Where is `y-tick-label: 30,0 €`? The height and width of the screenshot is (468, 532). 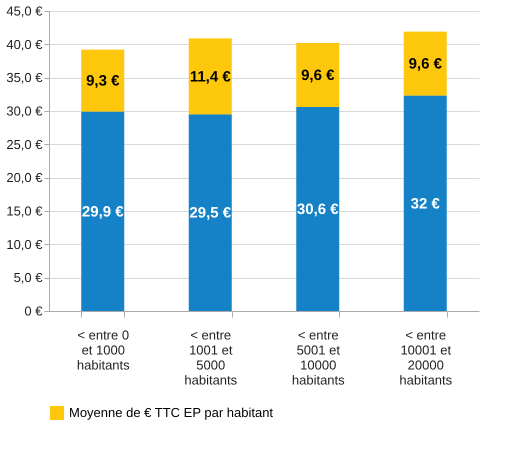 y-tick-label: 30,0 € is located at coordinates (25, 111).